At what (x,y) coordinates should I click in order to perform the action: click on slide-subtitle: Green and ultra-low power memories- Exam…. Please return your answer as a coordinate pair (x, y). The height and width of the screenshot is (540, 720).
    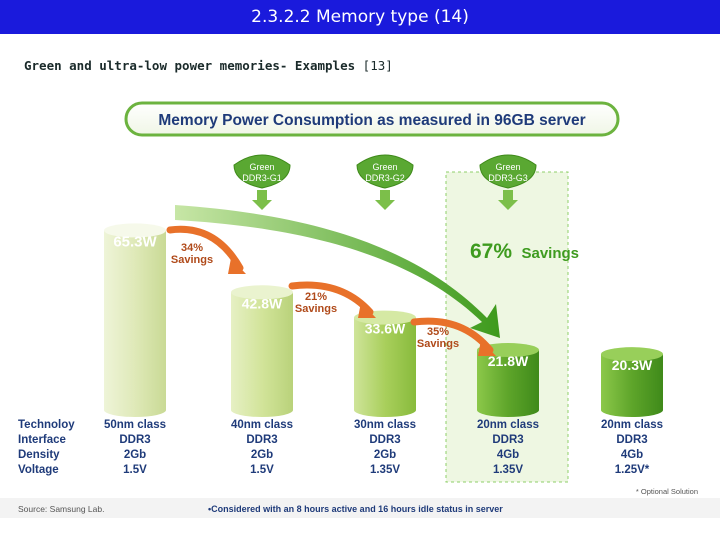
    Looking at the image, I should click on (208, 65).